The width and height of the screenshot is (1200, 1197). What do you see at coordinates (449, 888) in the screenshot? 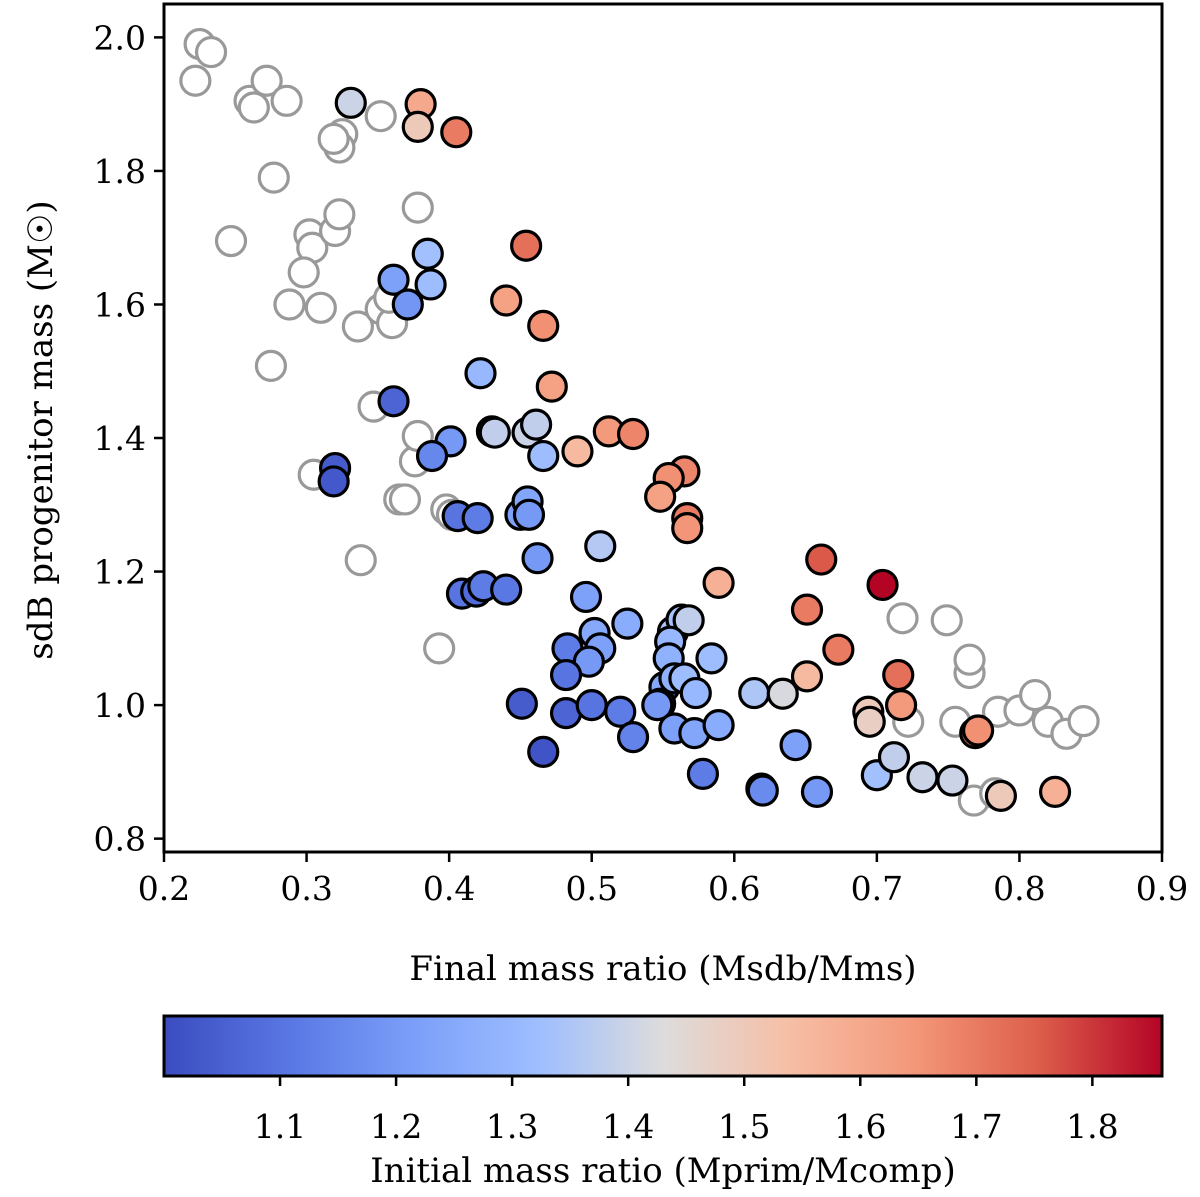
I see `x-tick-label: 0.4` at bounding box center [449, 888].